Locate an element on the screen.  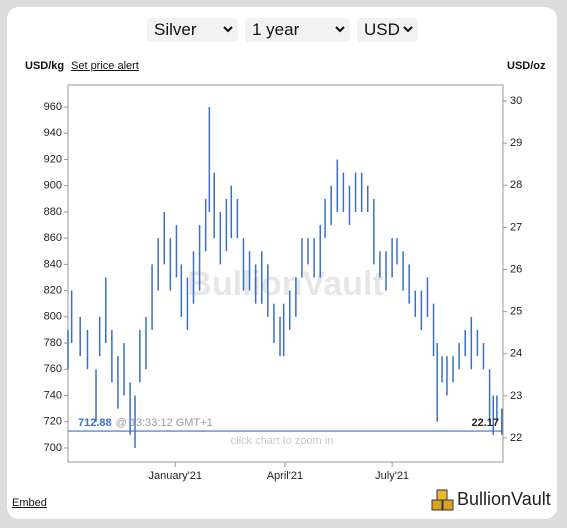
y-tick-label: 920 is located at coordinates (53, 159).